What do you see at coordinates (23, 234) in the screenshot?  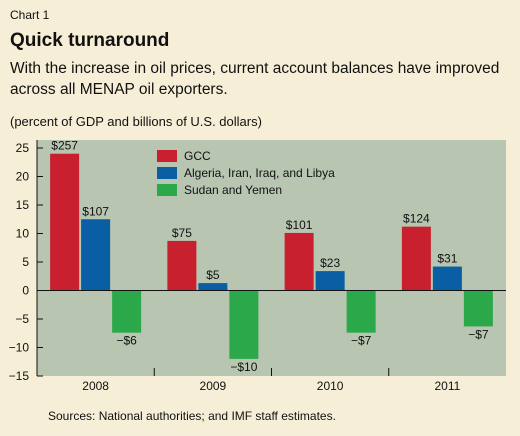 I see `y-tick-label: 10` at bounding box center [23, 234].